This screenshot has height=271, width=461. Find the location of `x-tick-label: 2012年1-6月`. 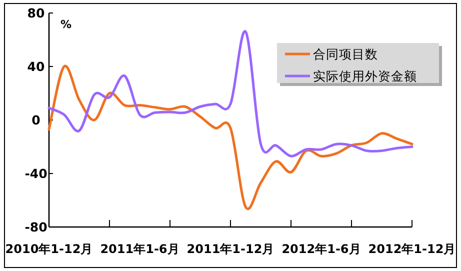

x-tick-label: 2012年1-6月 is located at coordinates (321, 249).